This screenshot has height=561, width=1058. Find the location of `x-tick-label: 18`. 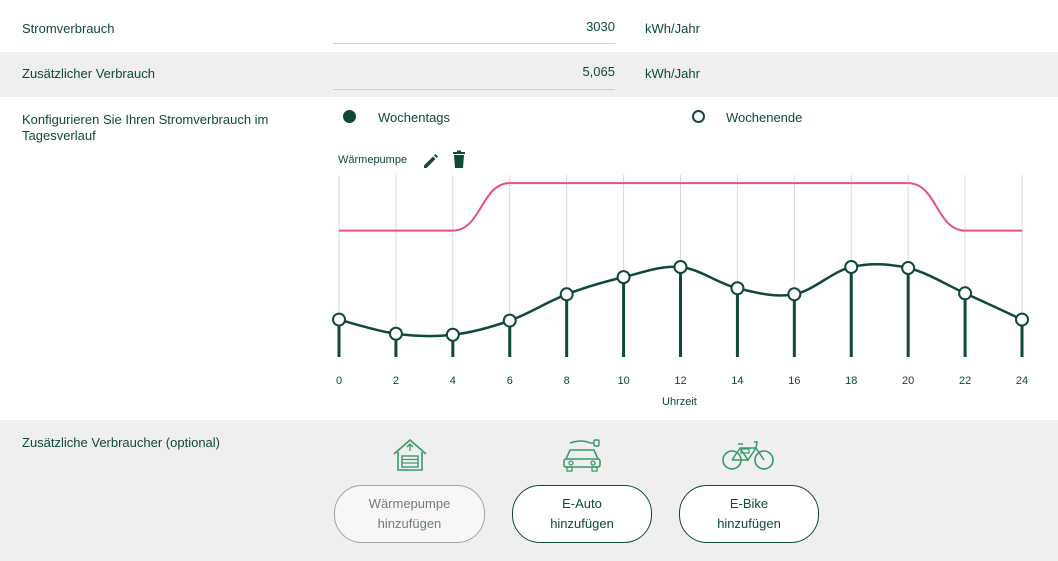

x-tick-label: 18 is located at coordinates (851, 381).